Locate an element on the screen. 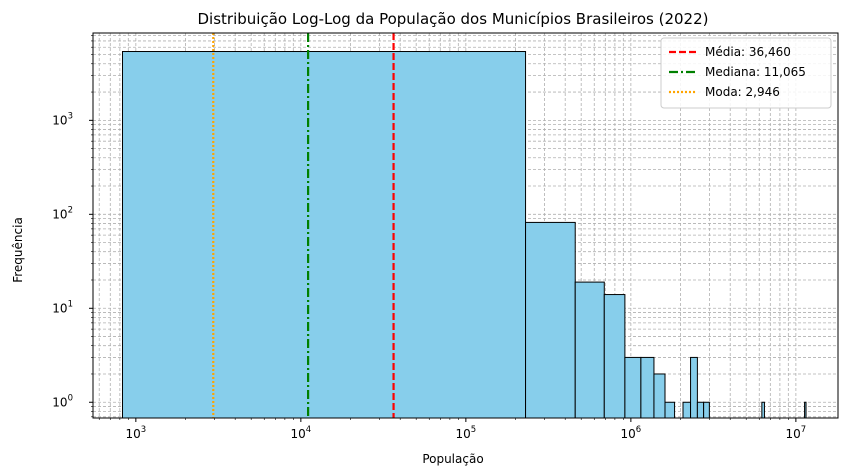 This screenshot has width=850, height=475. x-tick-label: 10⁴ is located at coordinates (300, 433).